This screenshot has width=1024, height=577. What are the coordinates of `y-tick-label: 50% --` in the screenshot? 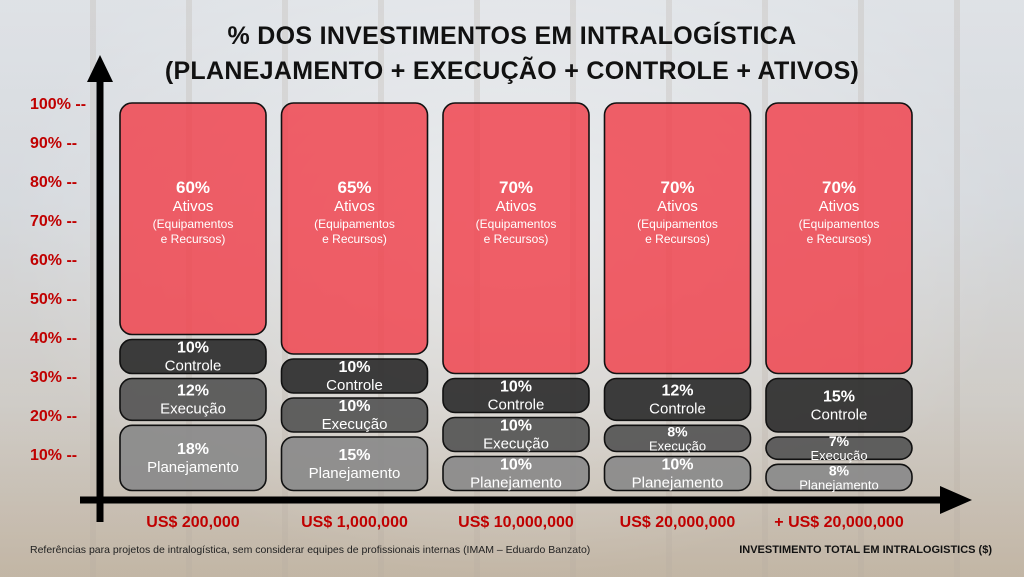 It's located at (53, 299).